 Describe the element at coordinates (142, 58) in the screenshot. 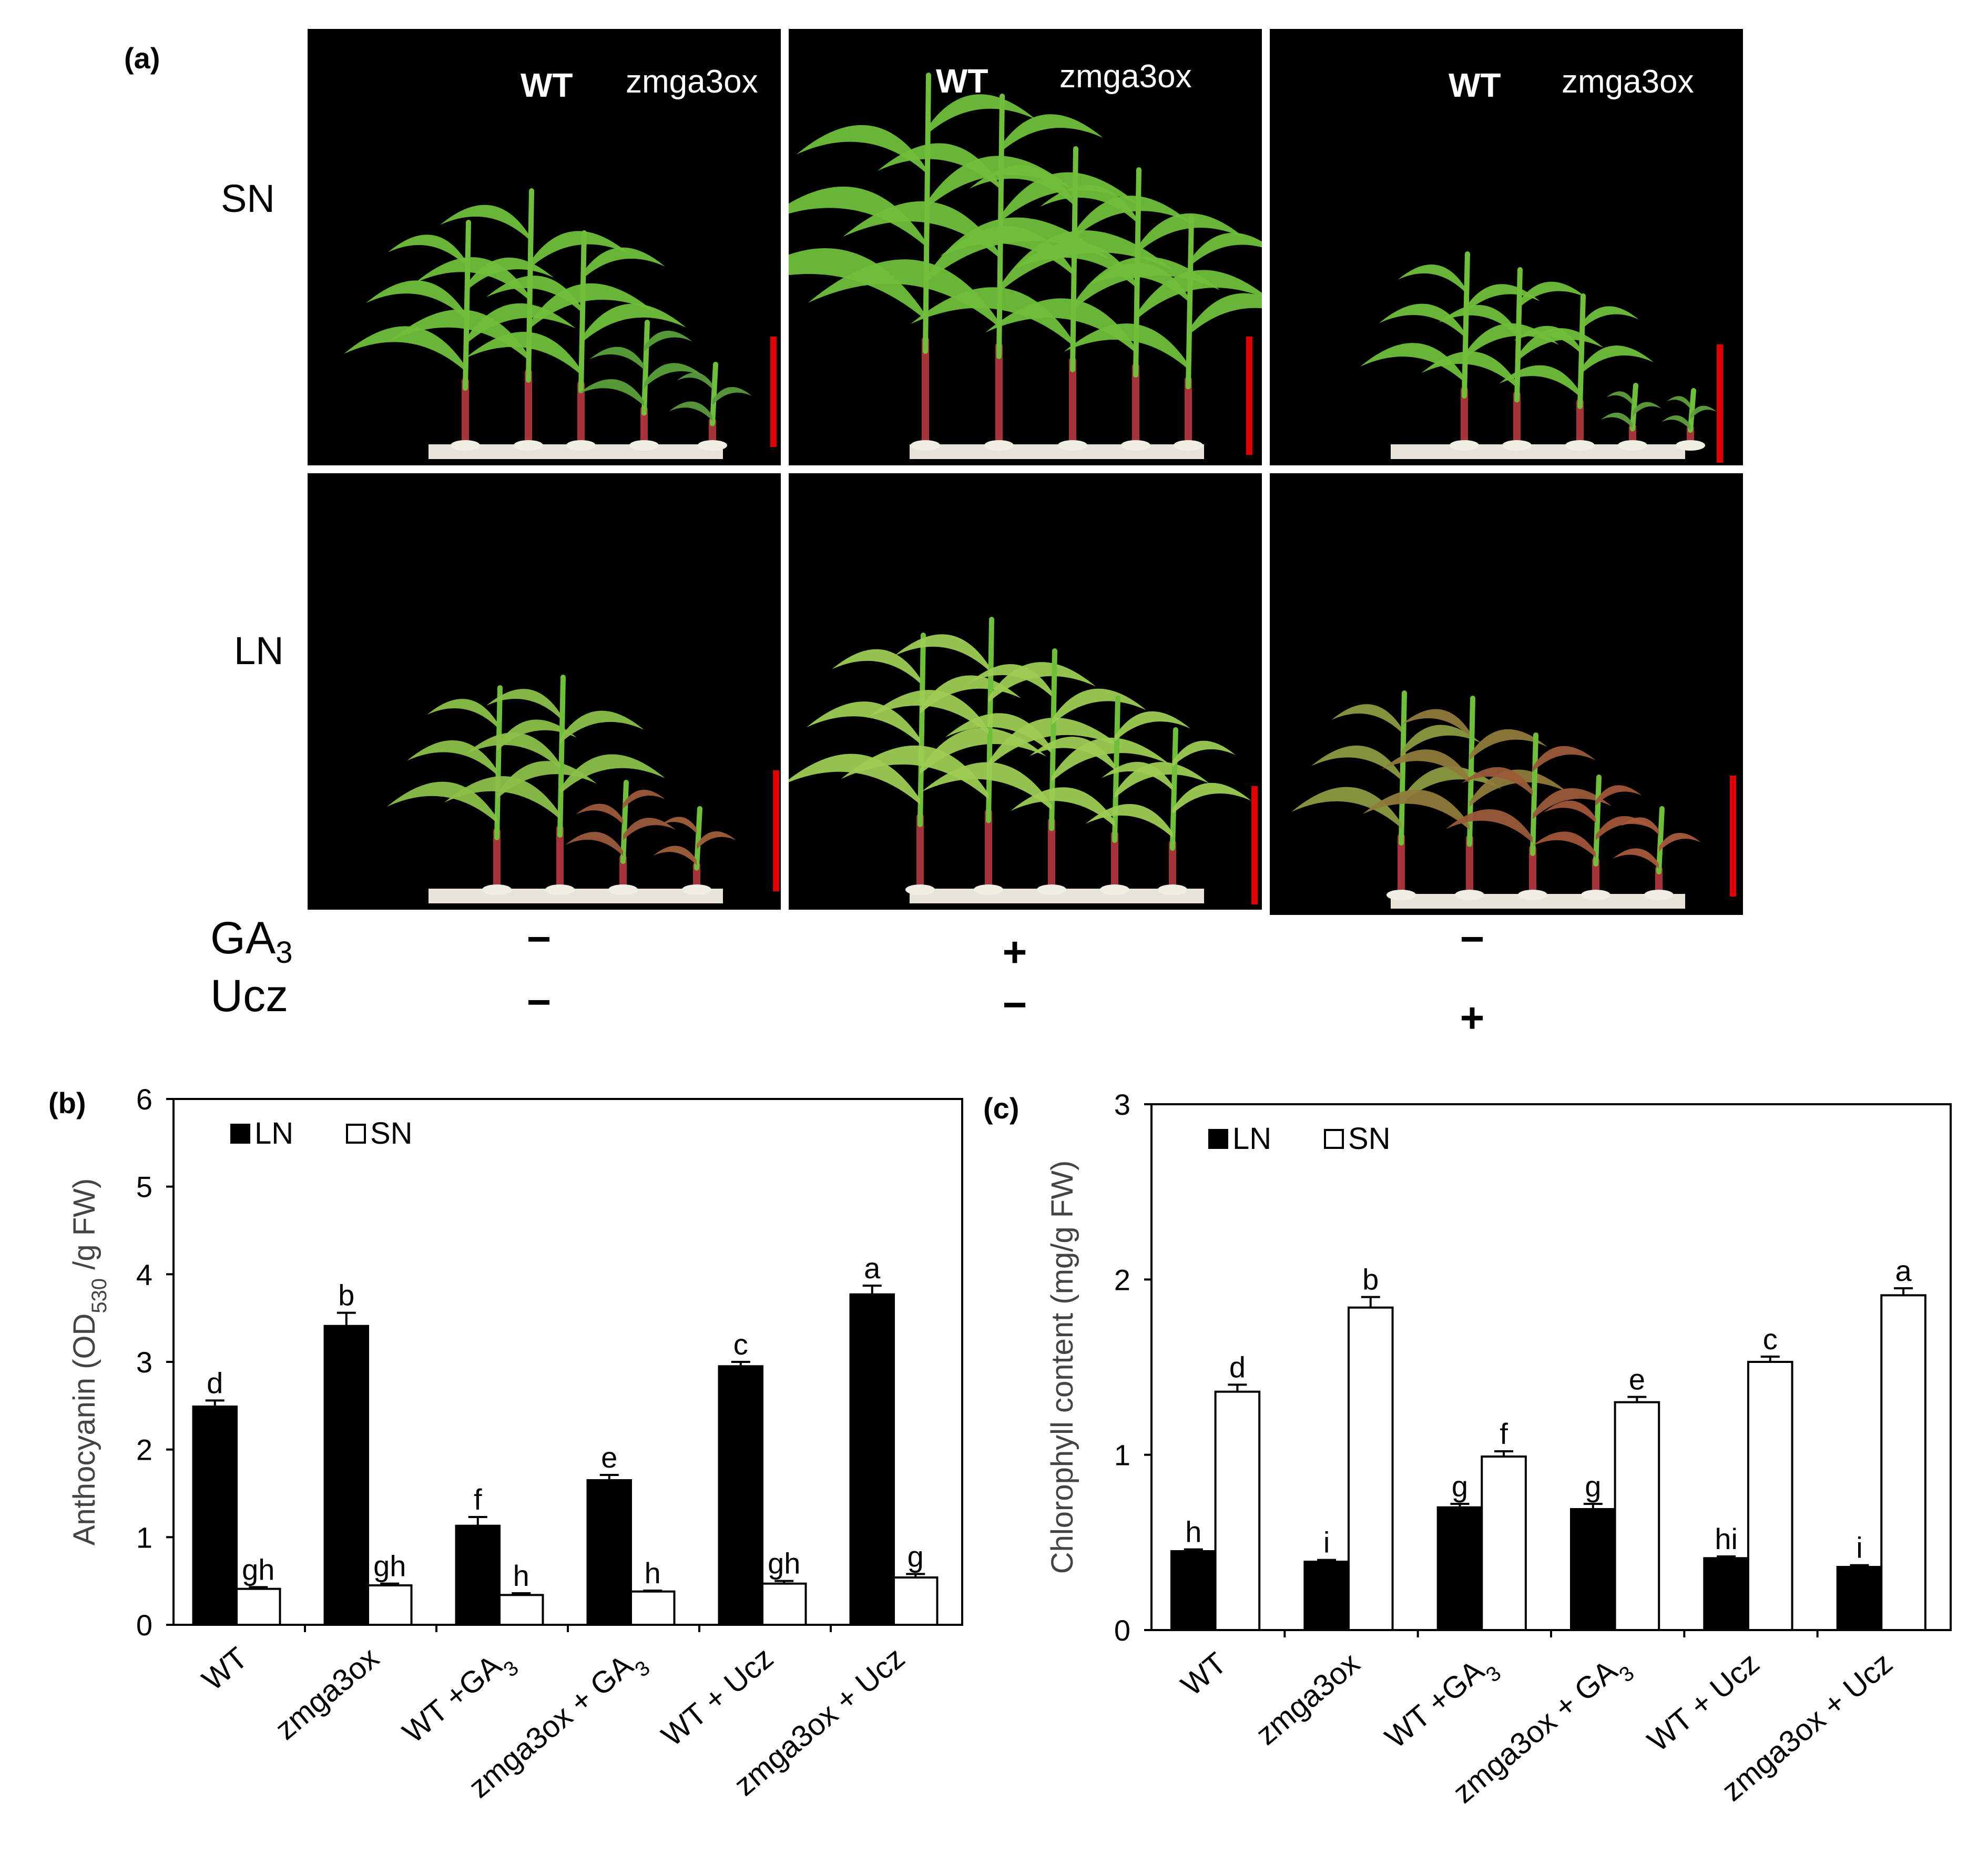

I see `panel-a-label: (a)` at that location.